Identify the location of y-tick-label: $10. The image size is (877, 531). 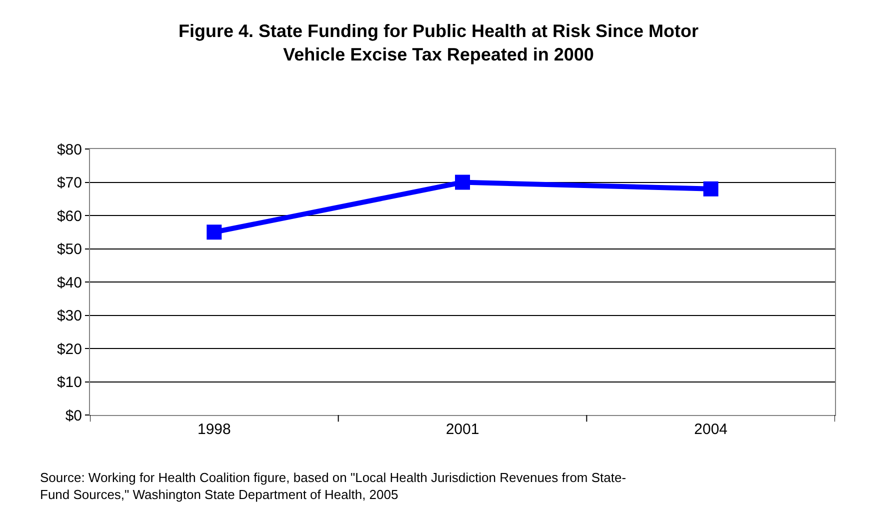
(69, 382).